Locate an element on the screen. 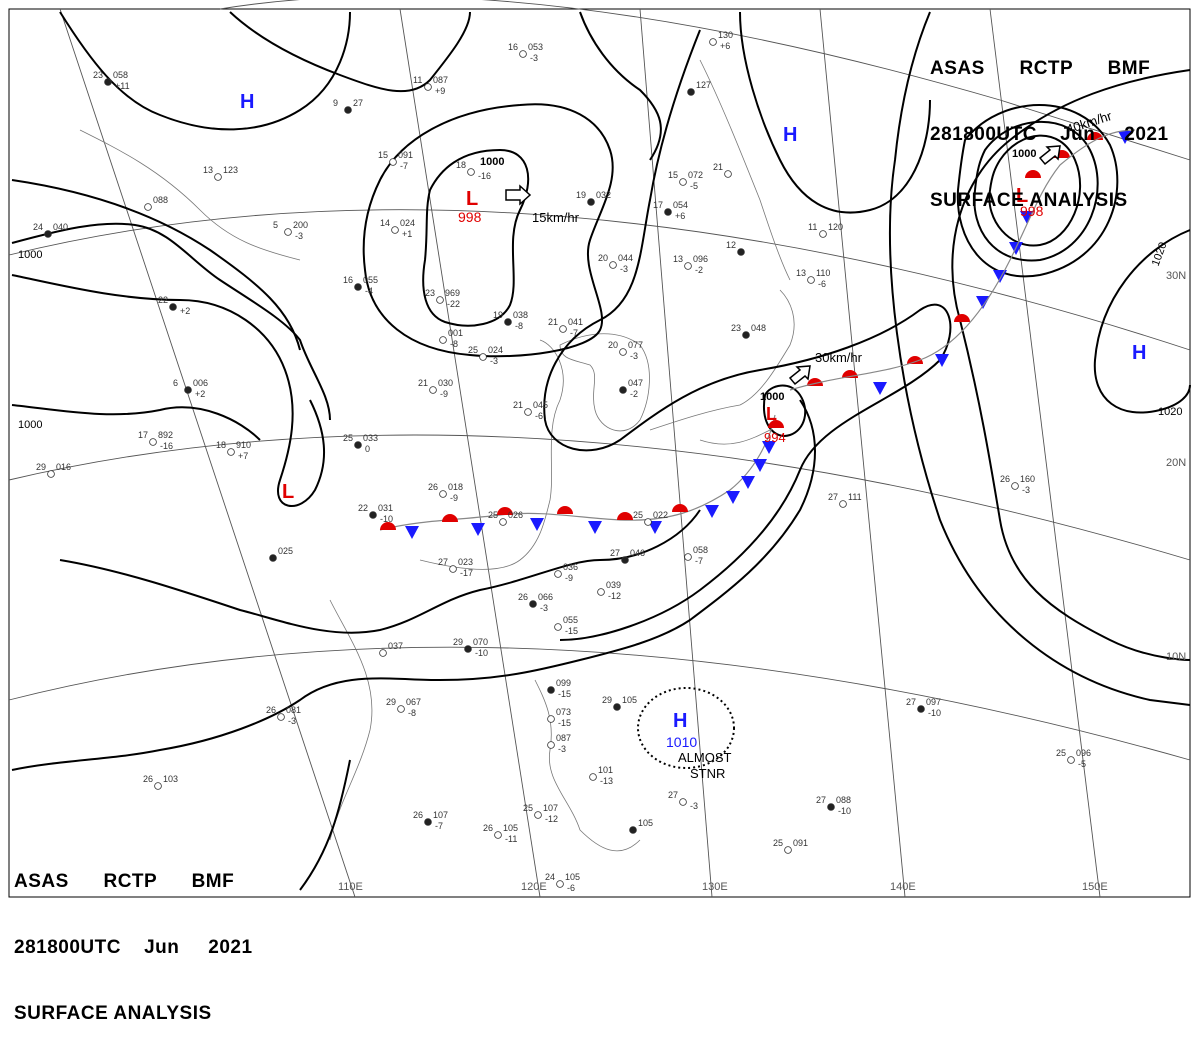 This screenshot has width=1200, height=1047. header-agency: ASAS is located at coordinates (41, 881).